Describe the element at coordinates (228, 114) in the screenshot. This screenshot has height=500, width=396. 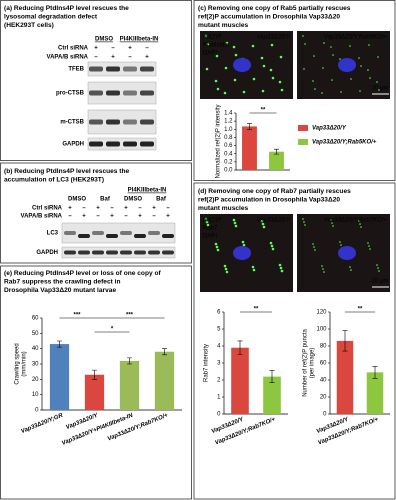
I see `y-tick-label: 1.4` at that location.